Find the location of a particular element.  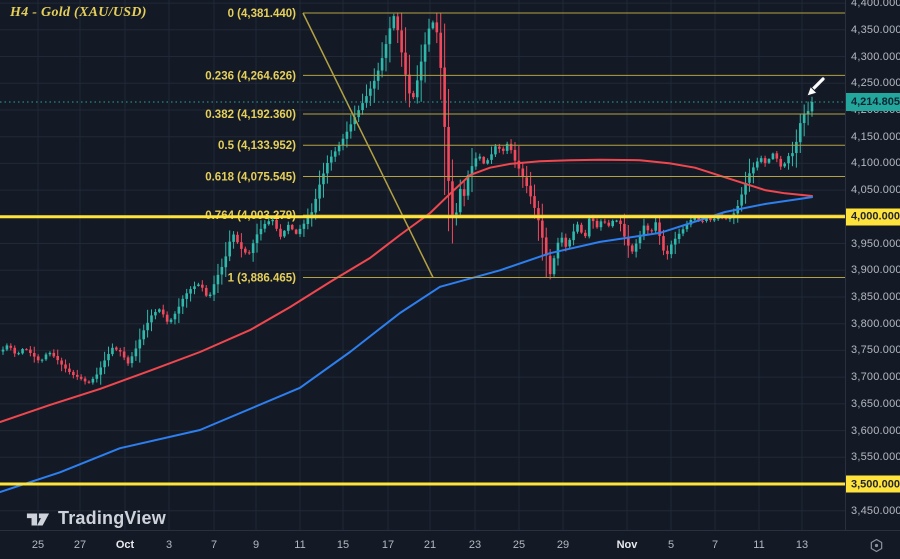

time-tick-label: Oct is located at coordinates (125, 545).